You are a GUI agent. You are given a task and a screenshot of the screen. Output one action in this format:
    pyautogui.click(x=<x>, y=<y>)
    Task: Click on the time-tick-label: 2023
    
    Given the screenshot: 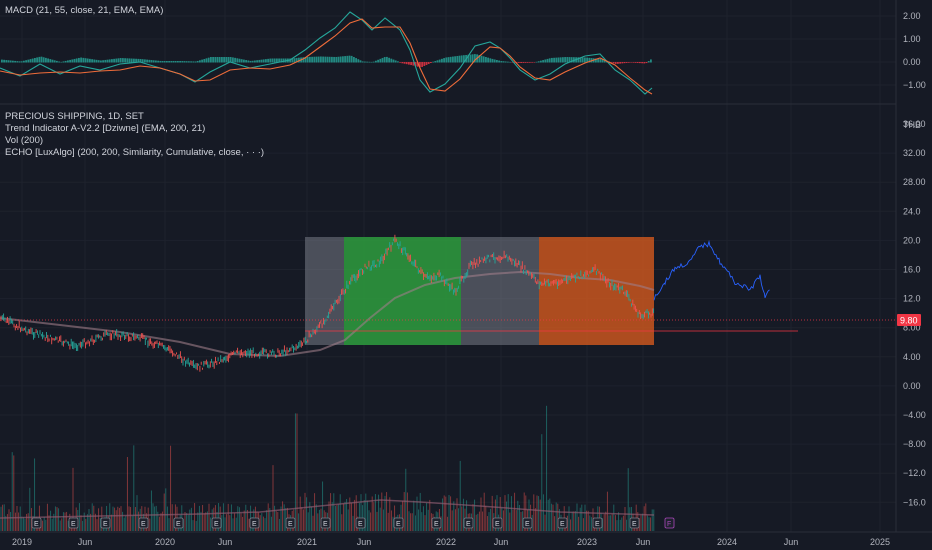 What is the action you would take?
    pyautogui.click(x=587, y=542)
    